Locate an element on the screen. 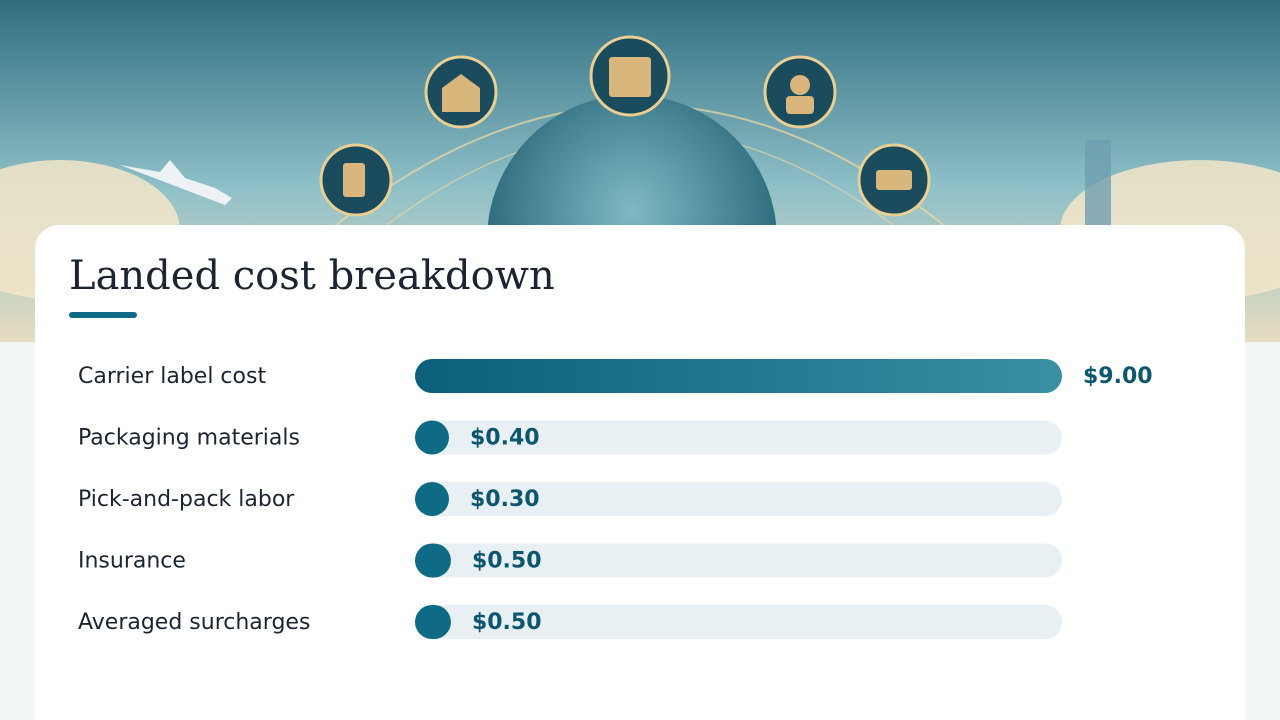 The width and height of the screenshot is (1280, 720). value-label: $0.40 is located at coordinates (505, 438).